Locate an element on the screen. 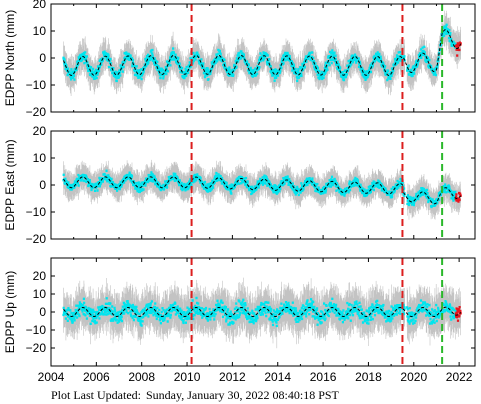 The height and width of the screenshot is (404, 481). y-axis-label: EDPP North (mm) is located at coordinates (10, 58).